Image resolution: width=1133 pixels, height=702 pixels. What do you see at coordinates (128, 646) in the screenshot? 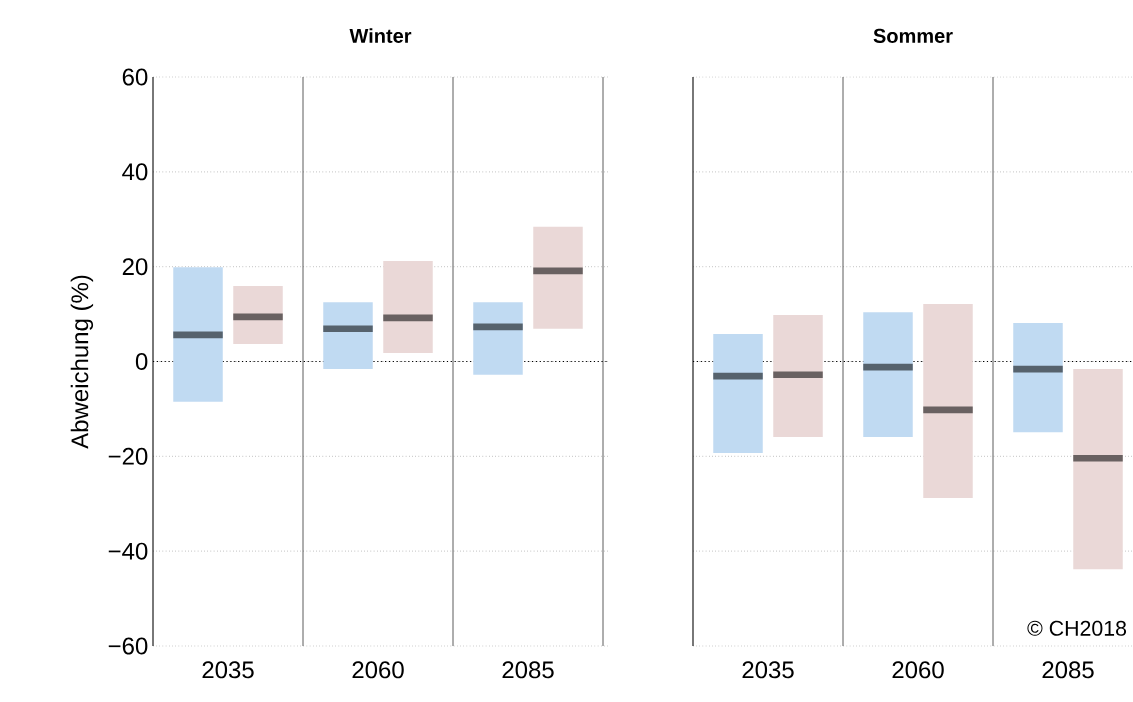
I see `y-tick-label: −60` at bounding box center [128, 646].